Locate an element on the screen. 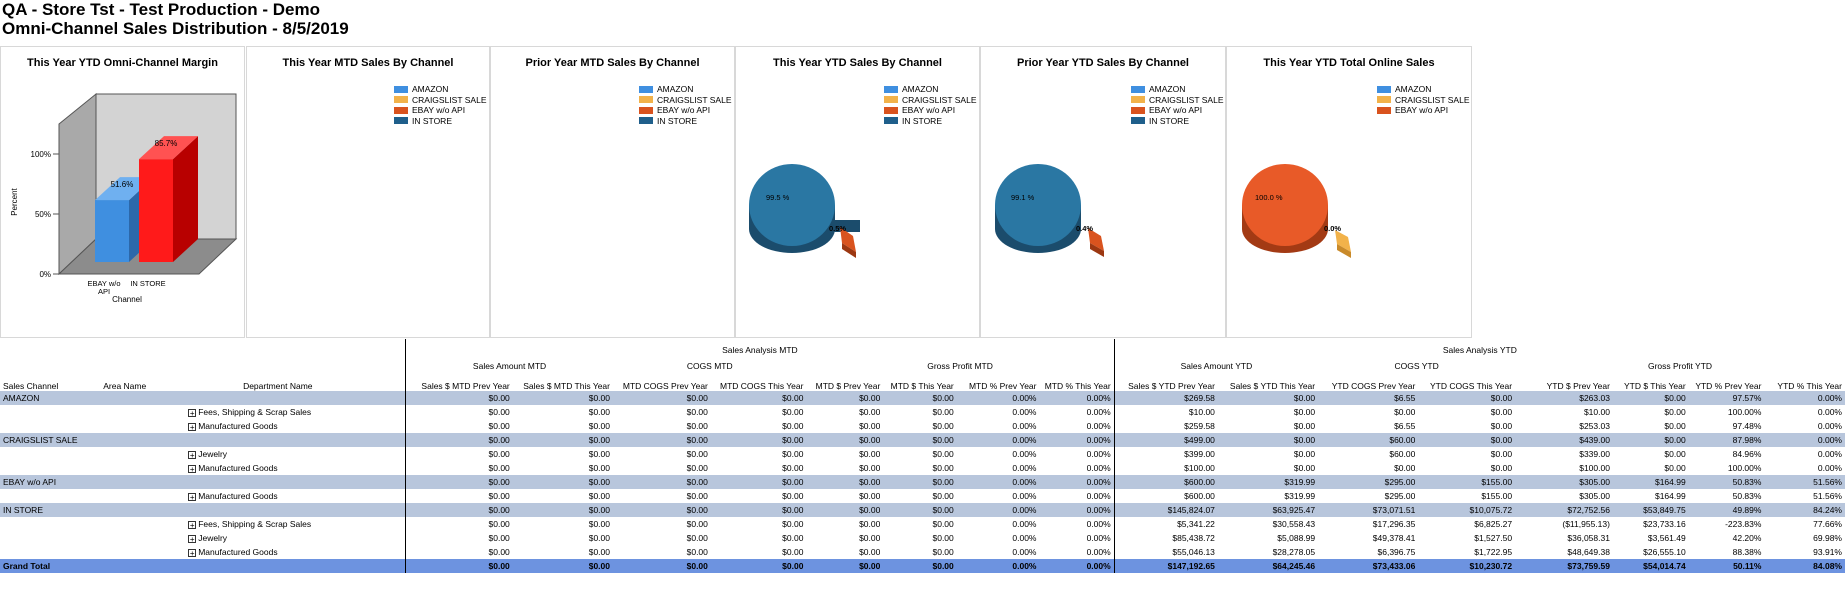 Image resolution: width=1845 pixels, height=605 pixels. table-cell: $60.00 is located at coordinates (1368, 440).